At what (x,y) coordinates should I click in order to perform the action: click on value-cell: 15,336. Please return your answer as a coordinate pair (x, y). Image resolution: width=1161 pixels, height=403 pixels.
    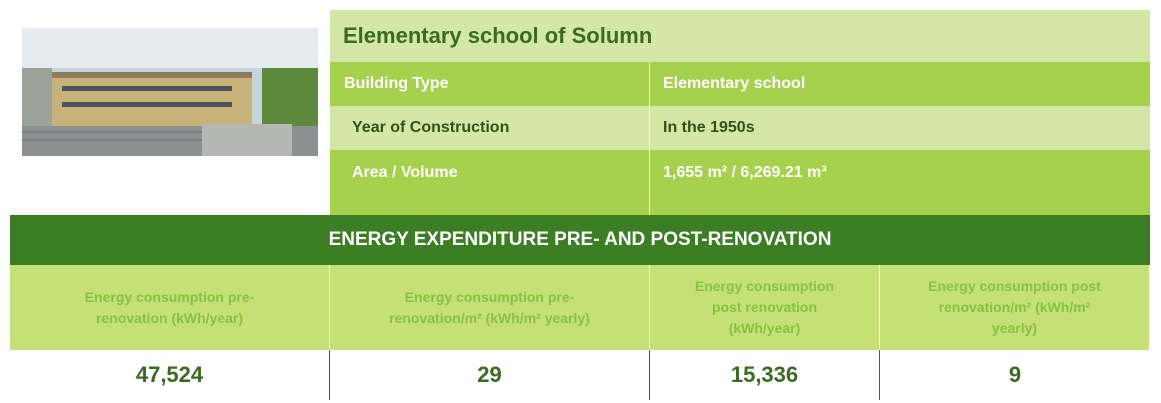
    Looking at the image, I should click on (765, 375).